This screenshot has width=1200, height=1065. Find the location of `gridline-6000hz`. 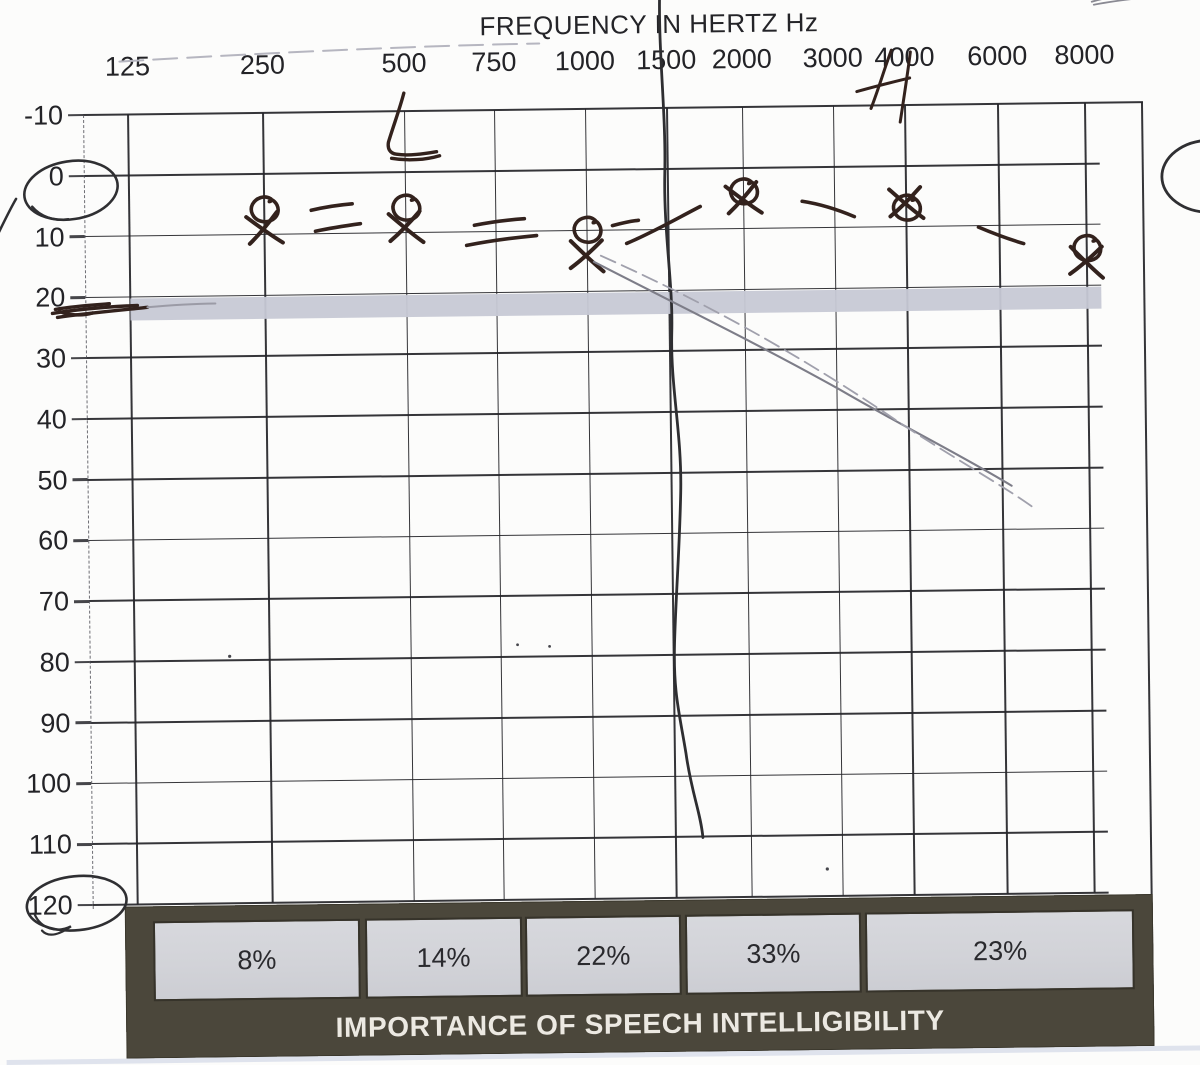

gridline-6000hz is located at coordinates (1003, 498).